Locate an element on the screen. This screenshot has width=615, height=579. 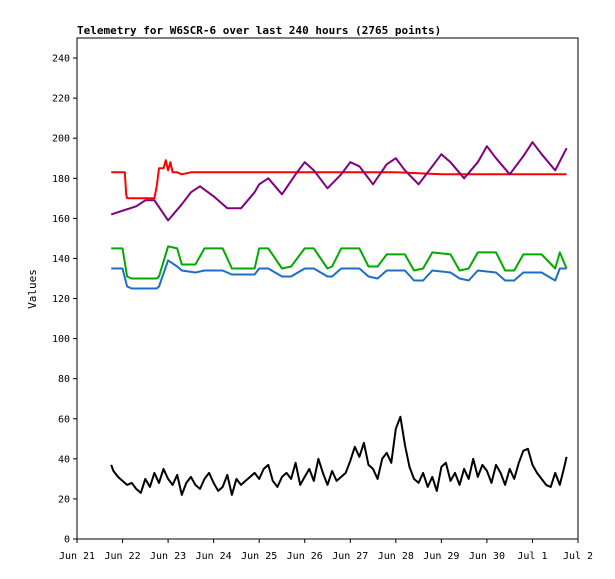
x-tick-label: Jun 28 is located at coordinates (396, 556).